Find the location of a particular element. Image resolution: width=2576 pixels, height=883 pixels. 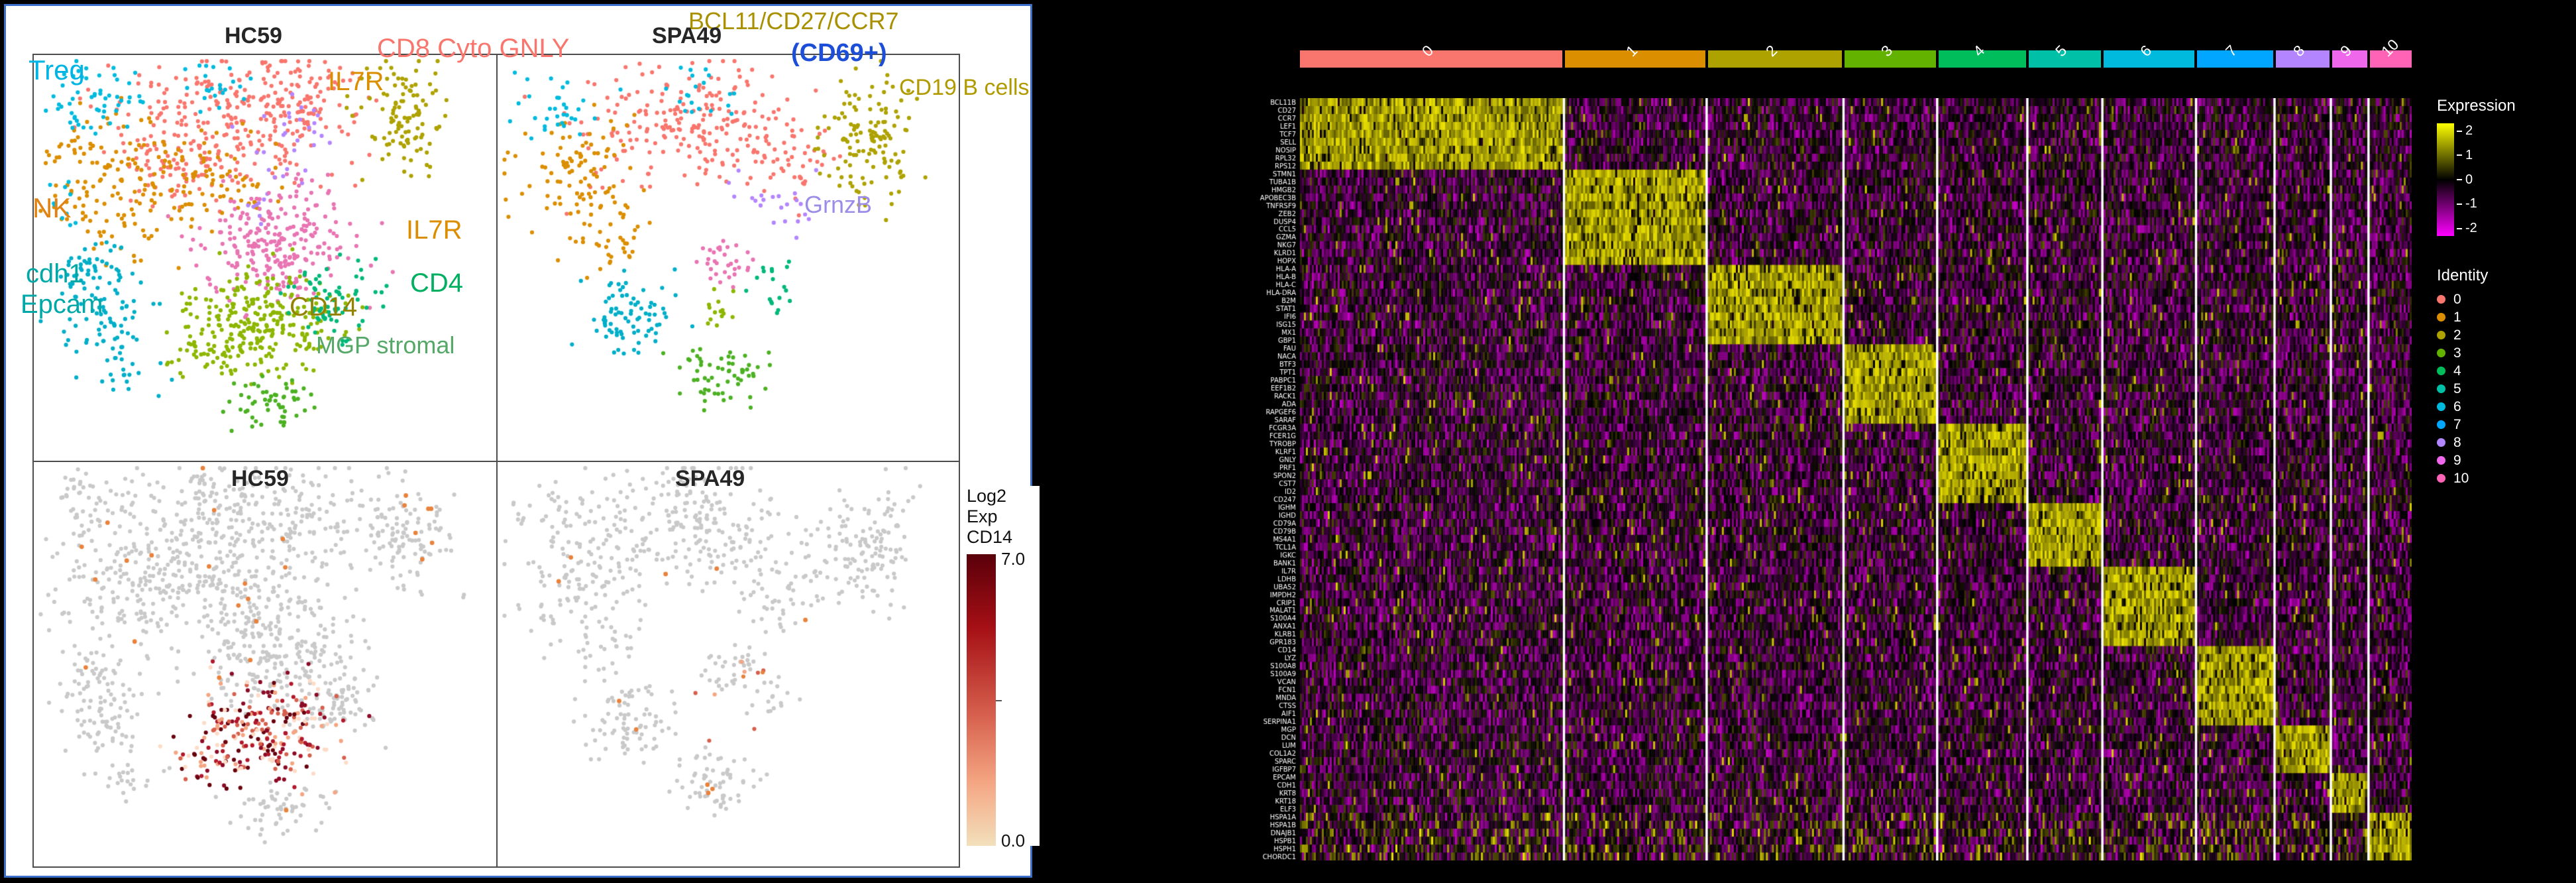

panel-title-spa49-top: SPA49 is located at coordinates (687, 35).